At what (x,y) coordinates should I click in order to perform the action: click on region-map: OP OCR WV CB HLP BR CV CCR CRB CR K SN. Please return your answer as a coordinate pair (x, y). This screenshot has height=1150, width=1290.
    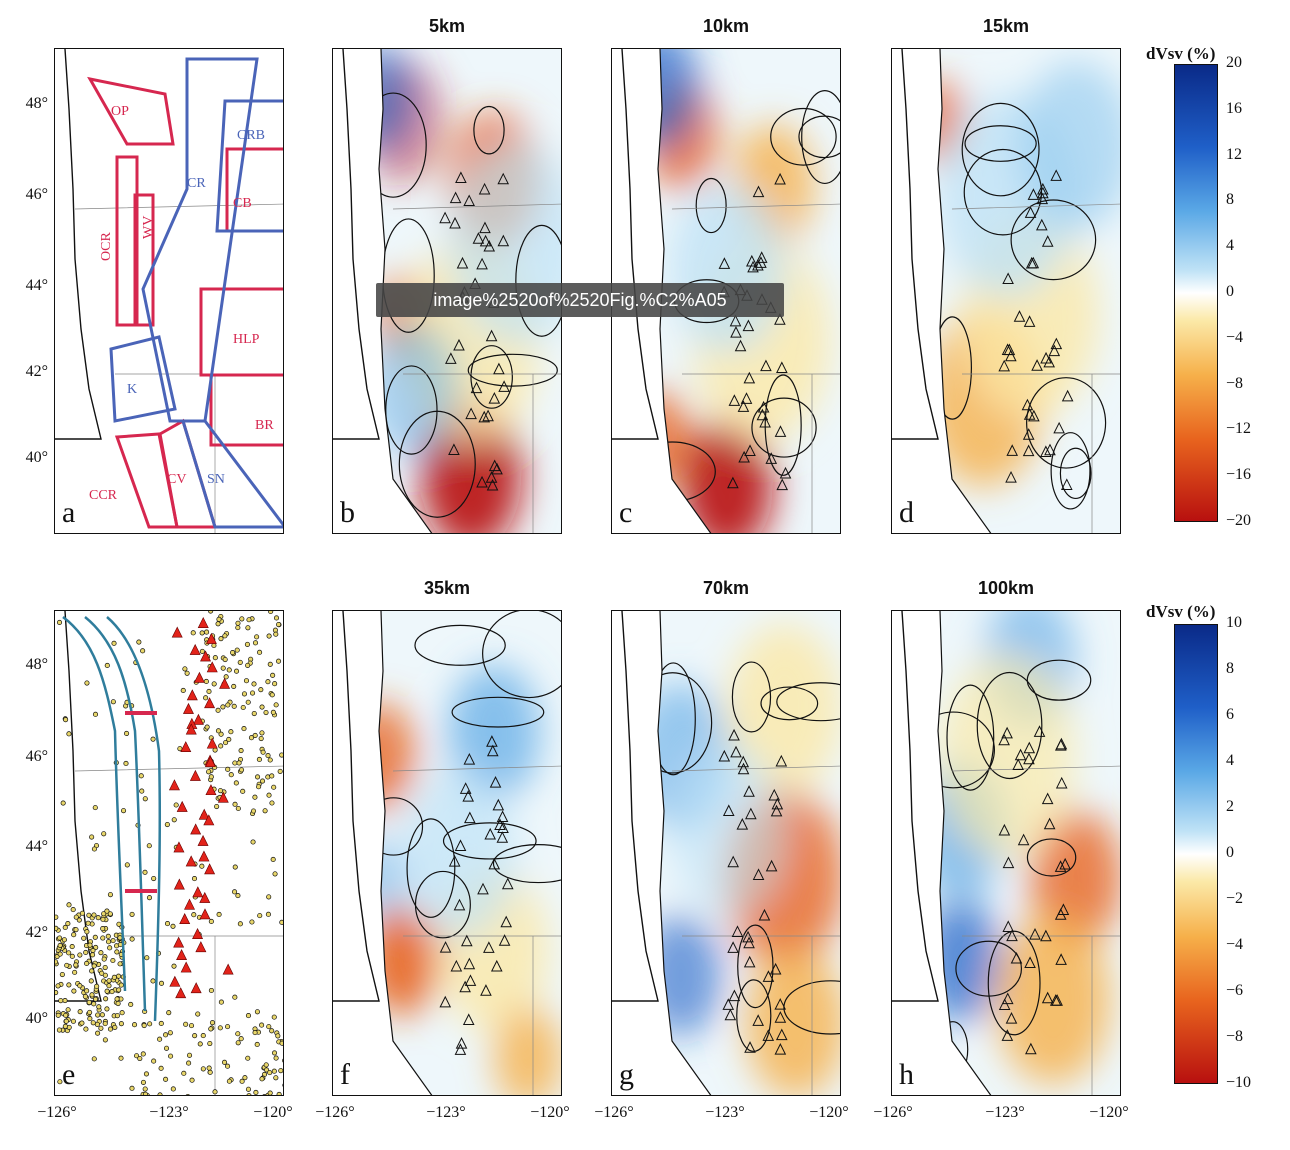
    Looking at the image, I should click on (169, 291).